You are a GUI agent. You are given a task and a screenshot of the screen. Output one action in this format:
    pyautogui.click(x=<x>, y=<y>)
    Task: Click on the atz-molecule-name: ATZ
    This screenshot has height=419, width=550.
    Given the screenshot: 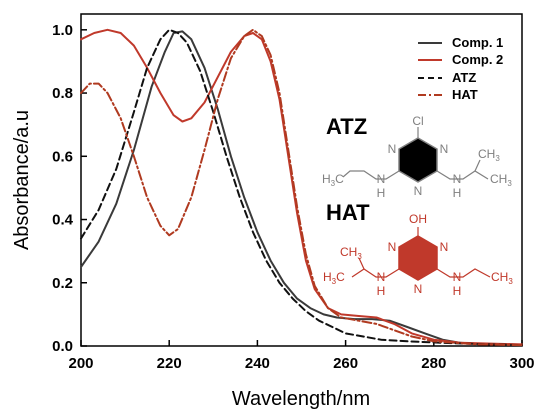 What is the action you would take?
    pyautogui.click(x=346, y=126)
    